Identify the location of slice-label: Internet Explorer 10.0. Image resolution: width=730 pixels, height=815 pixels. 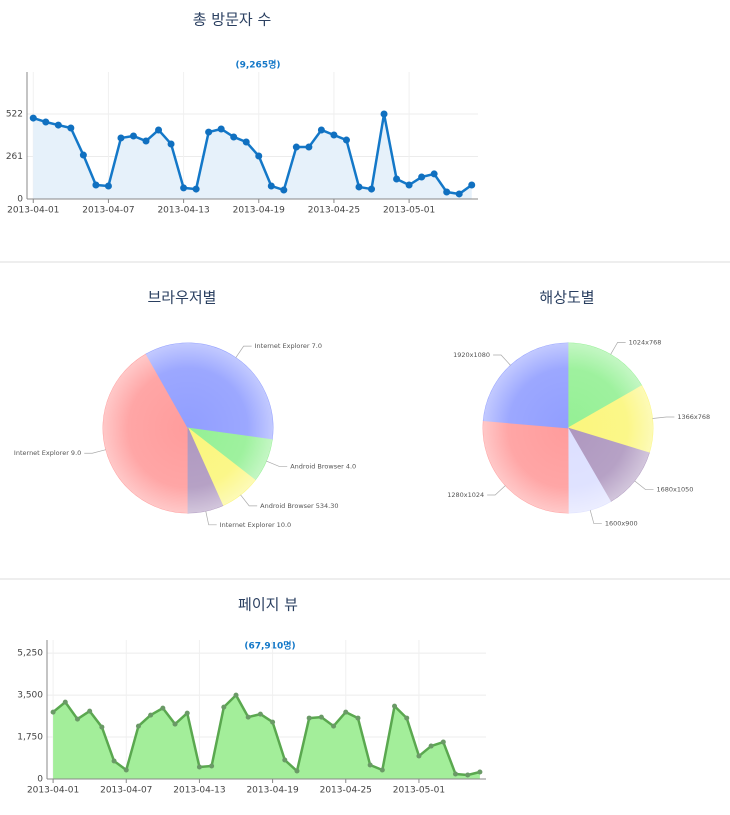
(255, 525).